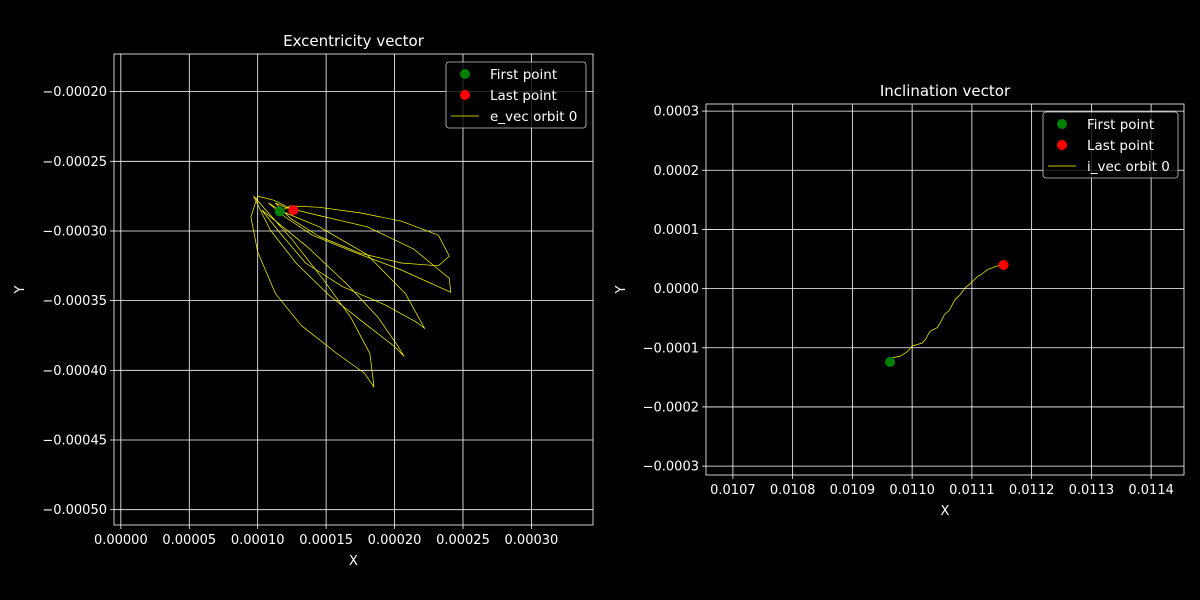 The width and height of the screenshot is (1200, 600). I want to click on x-tick-label: 0.0109, so click(853, 490).